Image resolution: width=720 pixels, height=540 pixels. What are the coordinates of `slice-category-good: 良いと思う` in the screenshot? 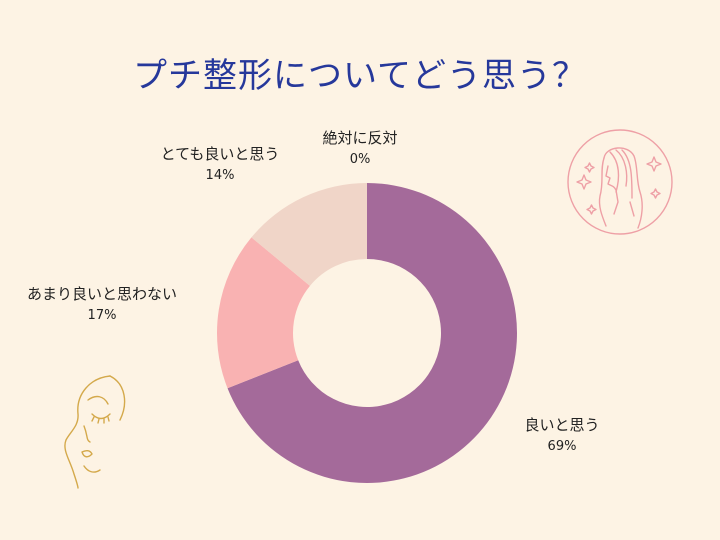 It's located at (562, 425).